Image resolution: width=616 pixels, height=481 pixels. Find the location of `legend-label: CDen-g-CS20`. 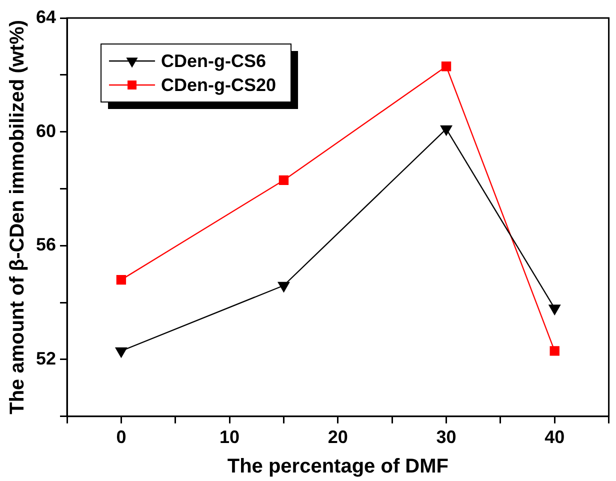

legend-label: CDen-g-CS20 is located at coordinates (218, 84).